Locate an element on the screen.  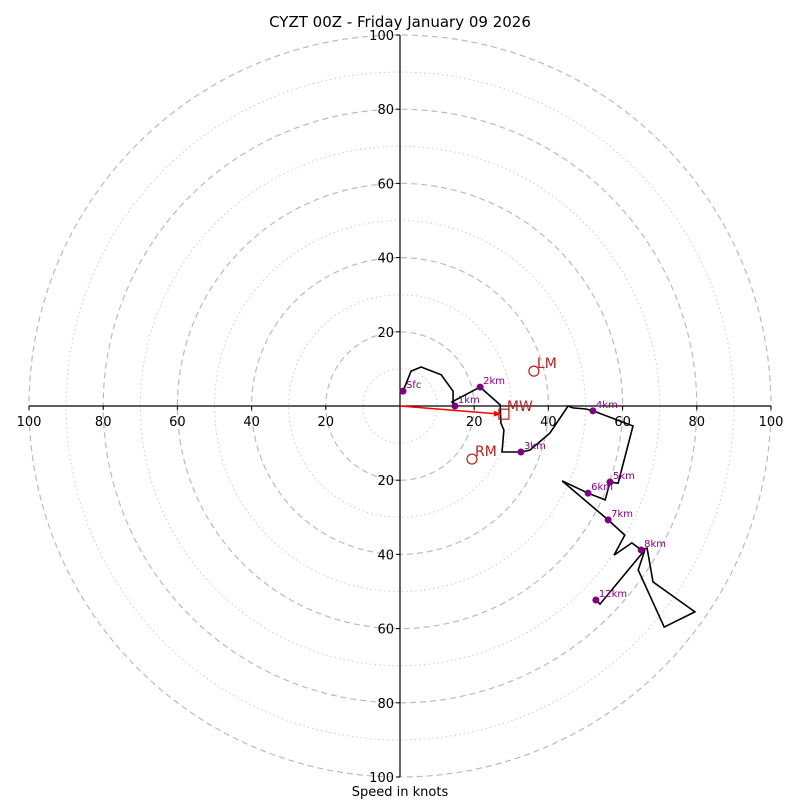
tick-label-top-20: 20 is located at coordinates (385, 333).